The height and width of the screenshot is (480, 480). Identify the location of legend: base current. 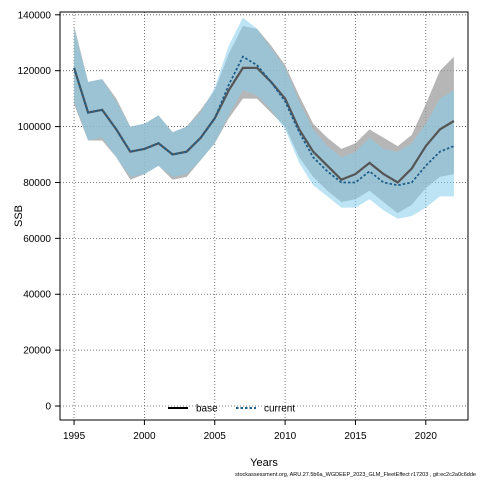
(231, 409).